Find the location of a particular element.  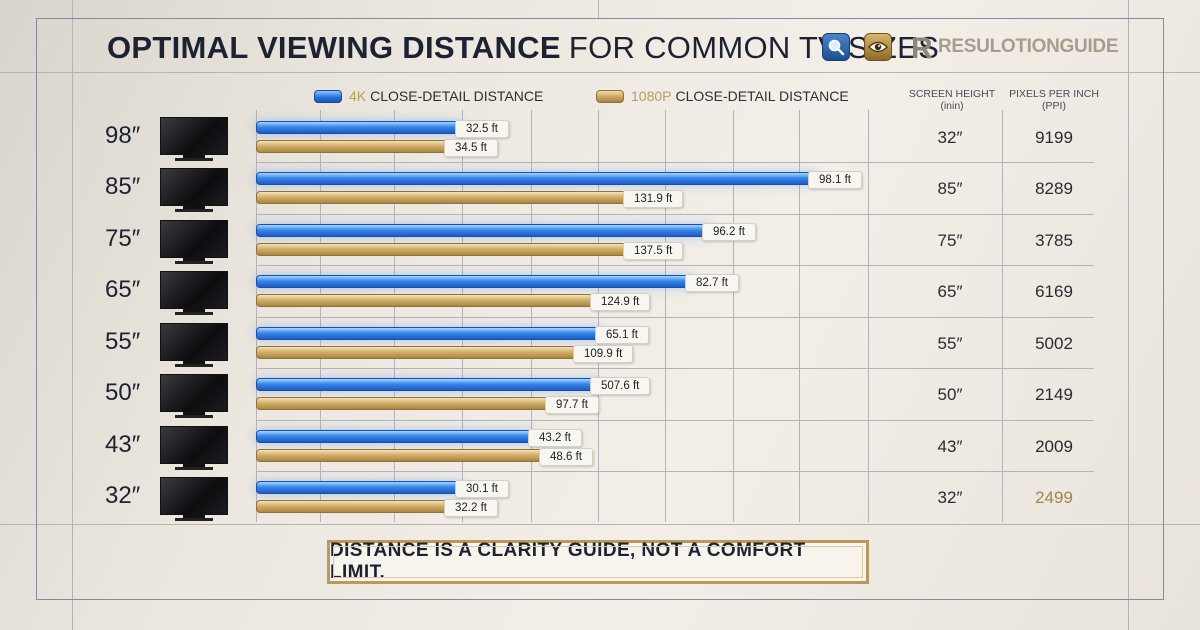

legend-4k: 4K CLOSE-DETAIL DISTANCE is located at coordinates (428, 96).